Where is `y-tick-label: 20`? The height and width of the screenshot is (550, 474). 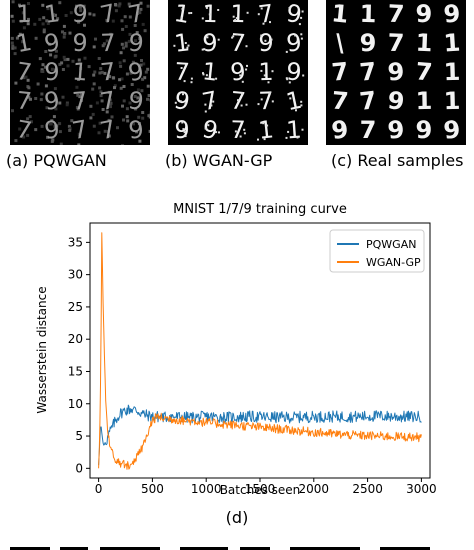 y-tick-label: 20 is located at coordinates (75, 339).